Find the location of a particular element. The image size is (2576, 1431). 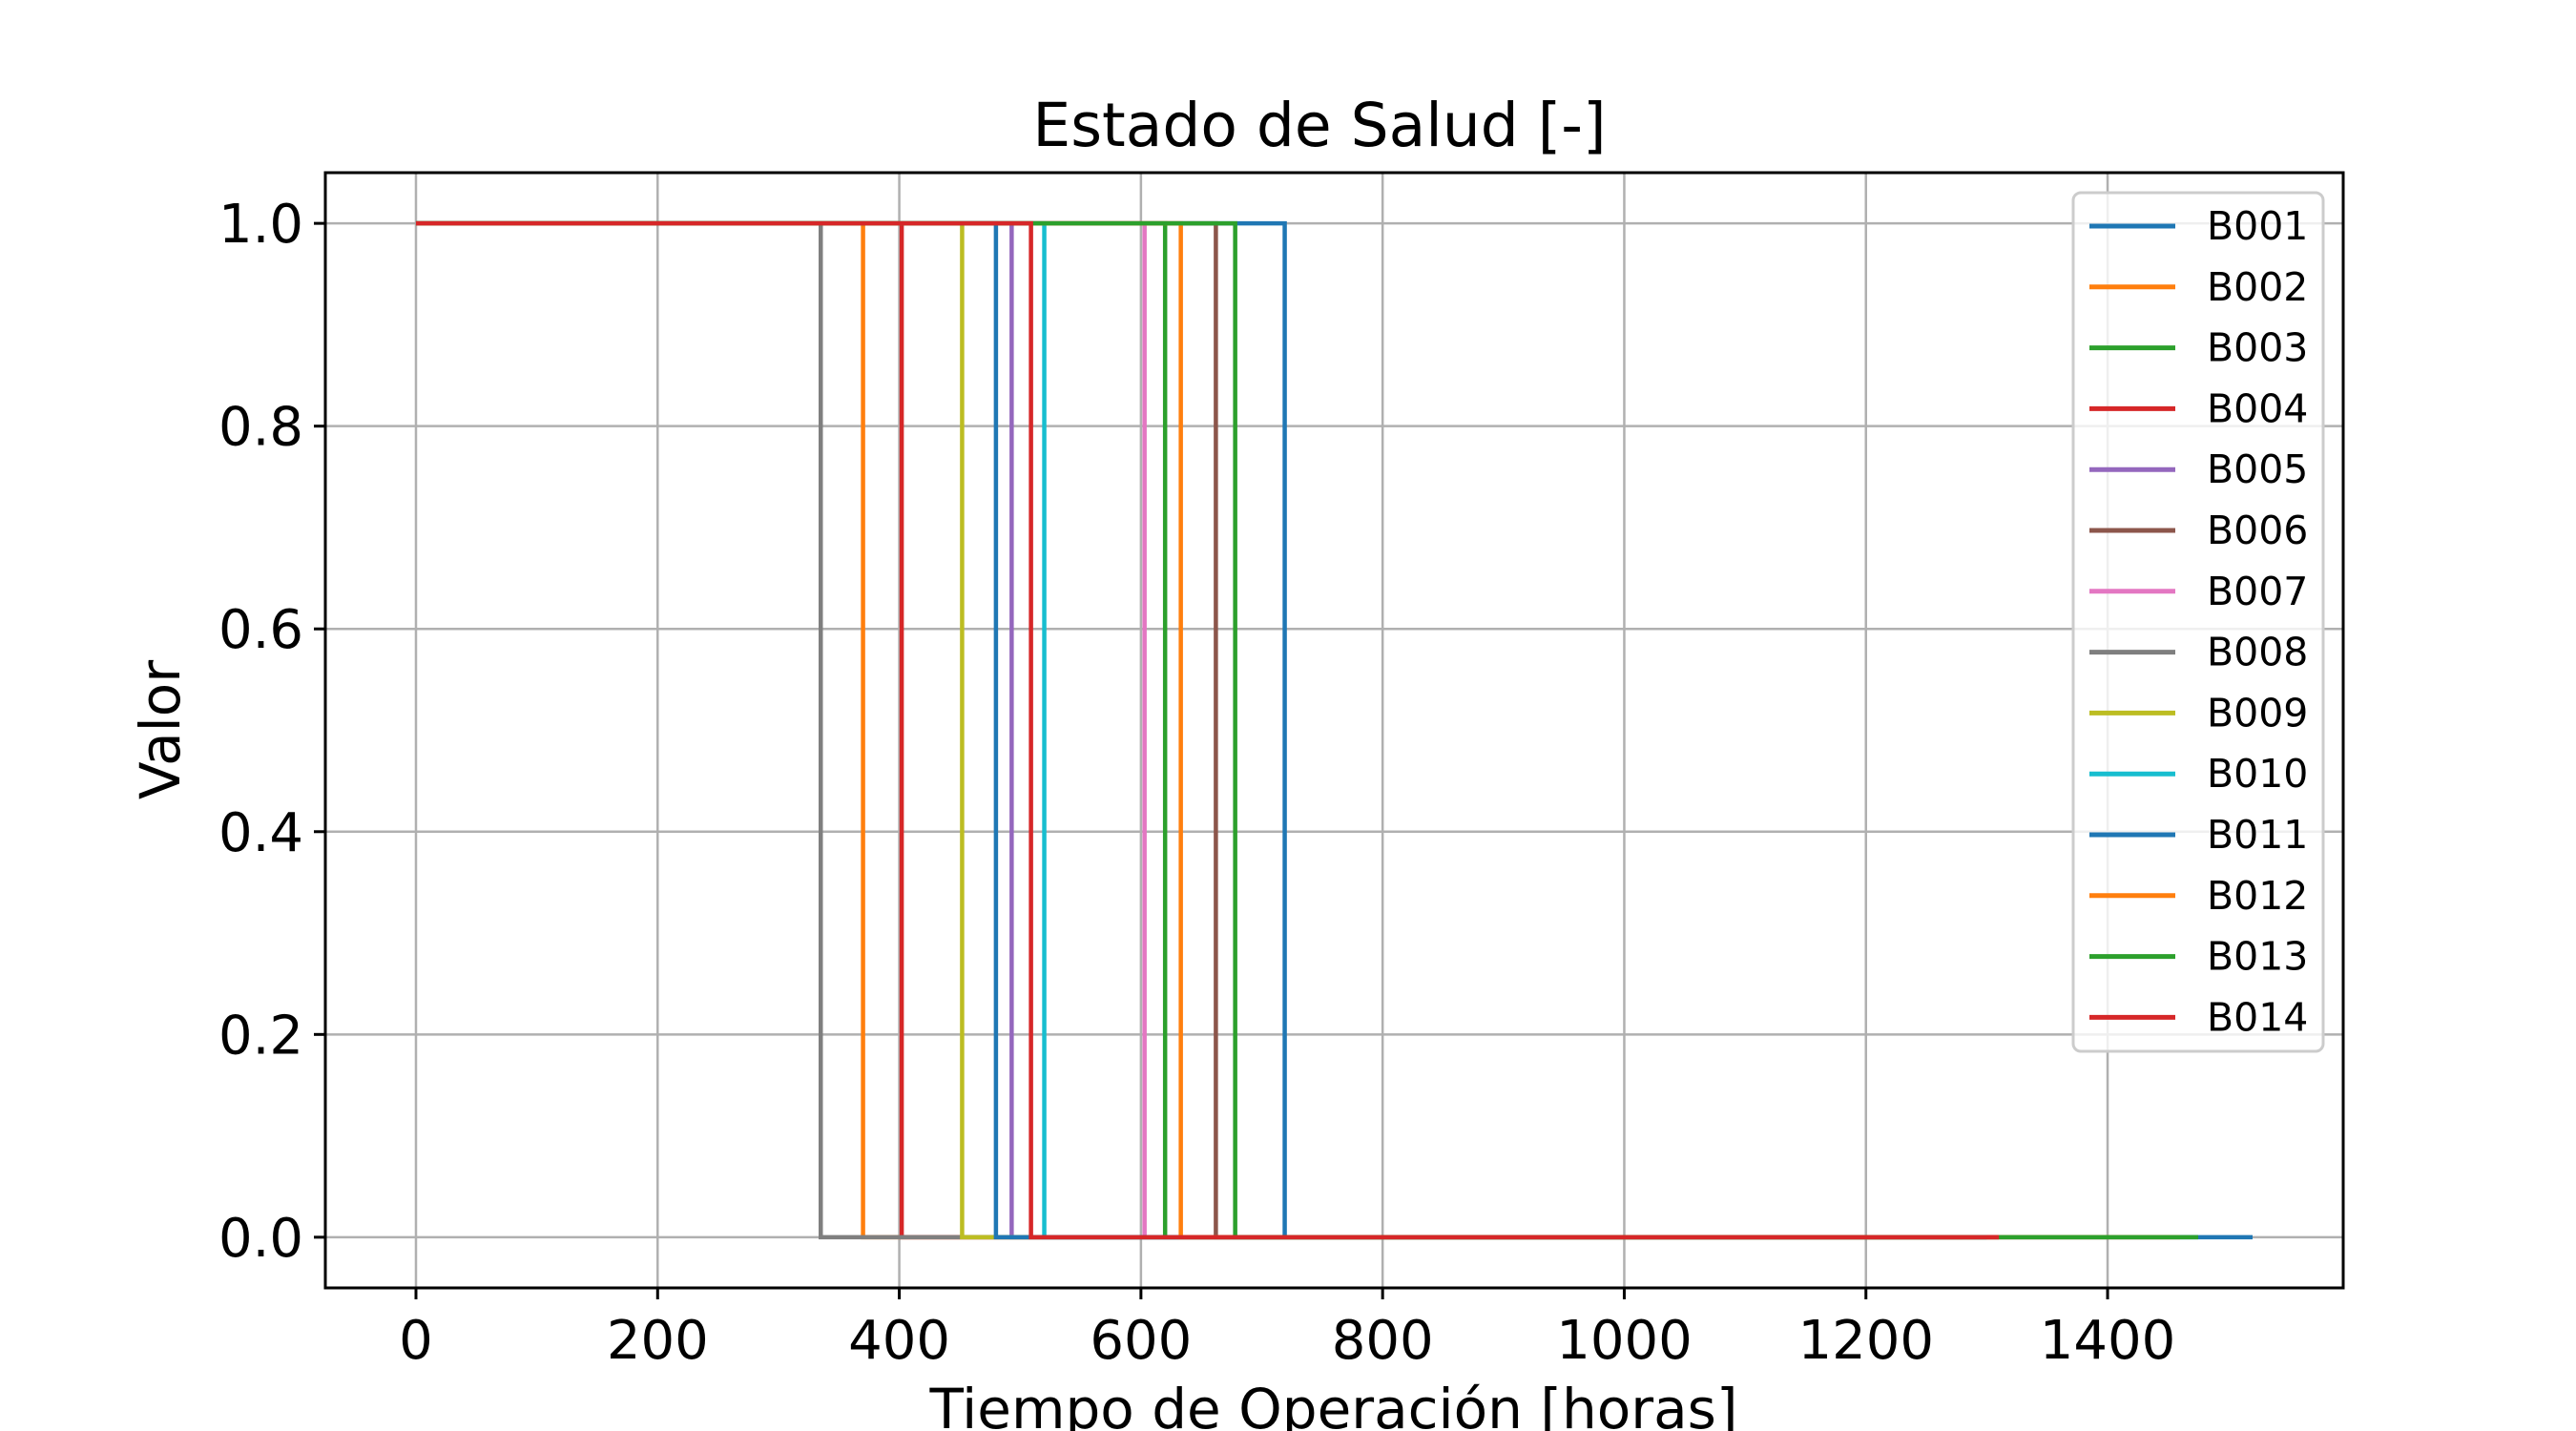

legend-label-b005: B005 is located at coordinates (2257, 469).